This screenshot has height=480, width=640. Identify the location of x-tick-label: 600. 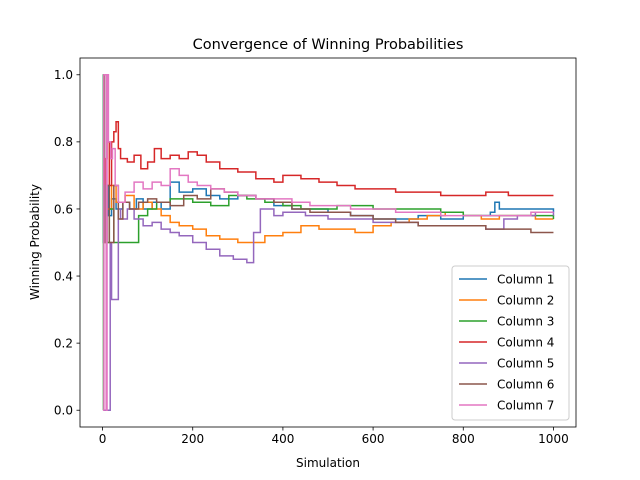
(373, 439).